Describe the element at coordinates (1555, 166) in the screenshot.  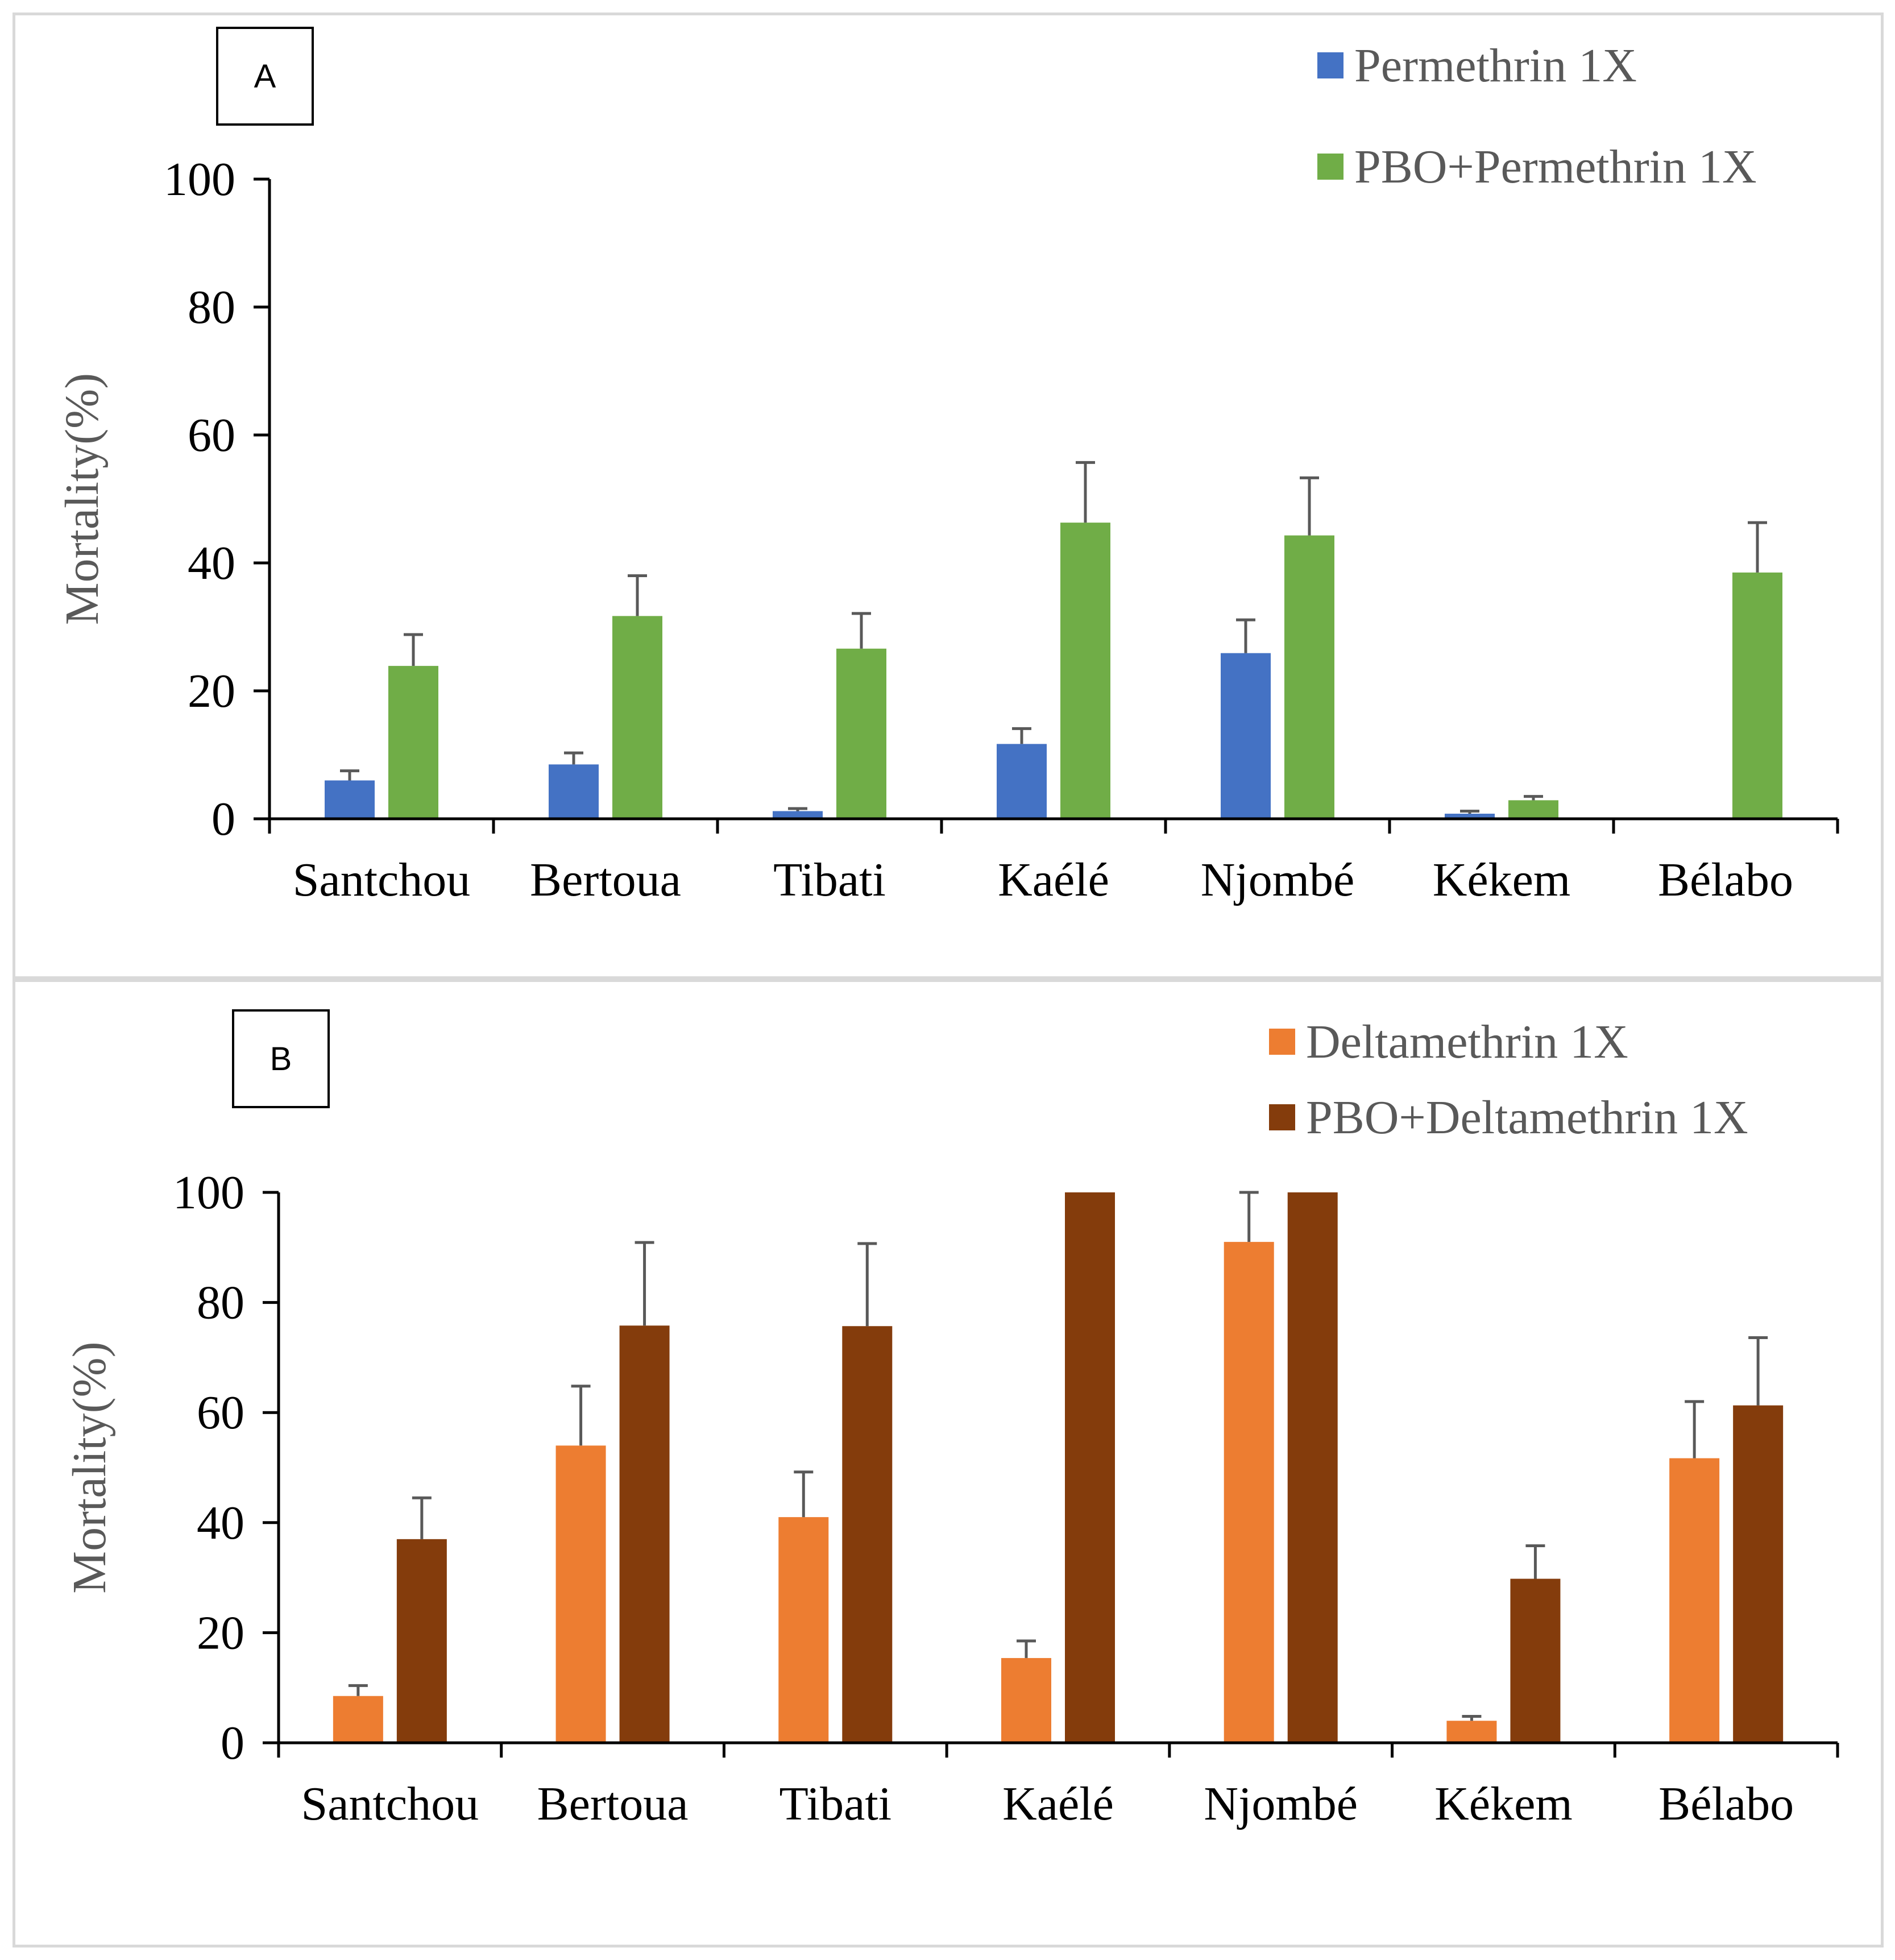
I see `legend-label: PBO+Permethrin 1X` at that location.